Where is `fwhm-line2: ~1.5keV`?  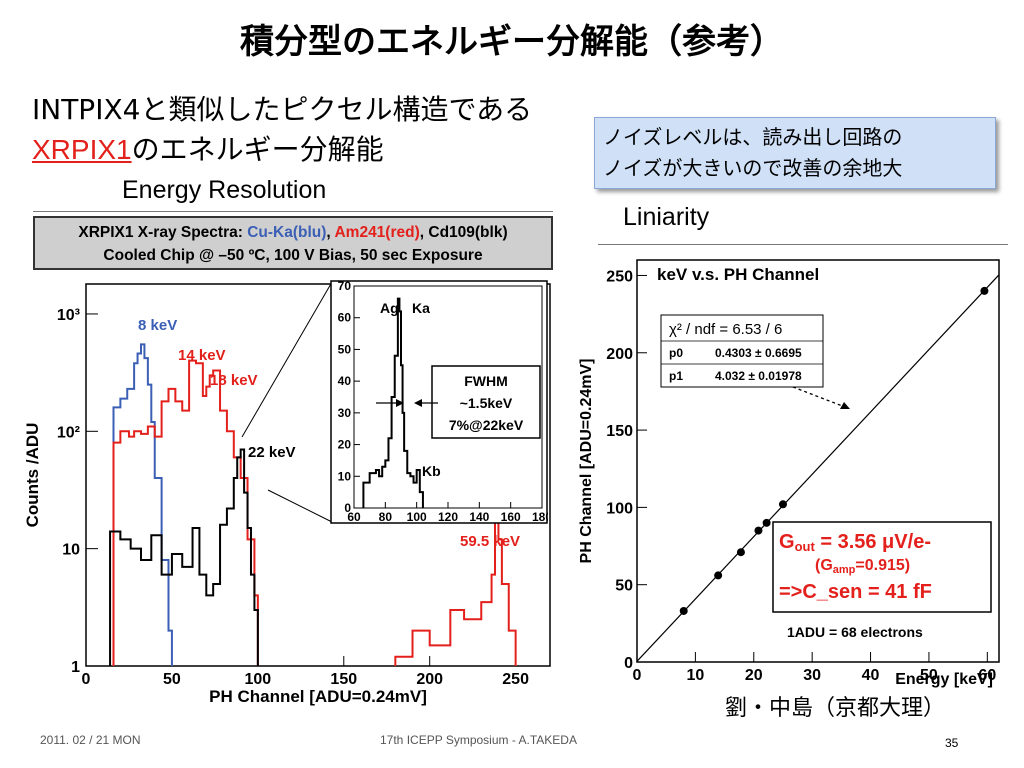
fwhm-line2: ~1.5keV is located at coordinates (486, 403).